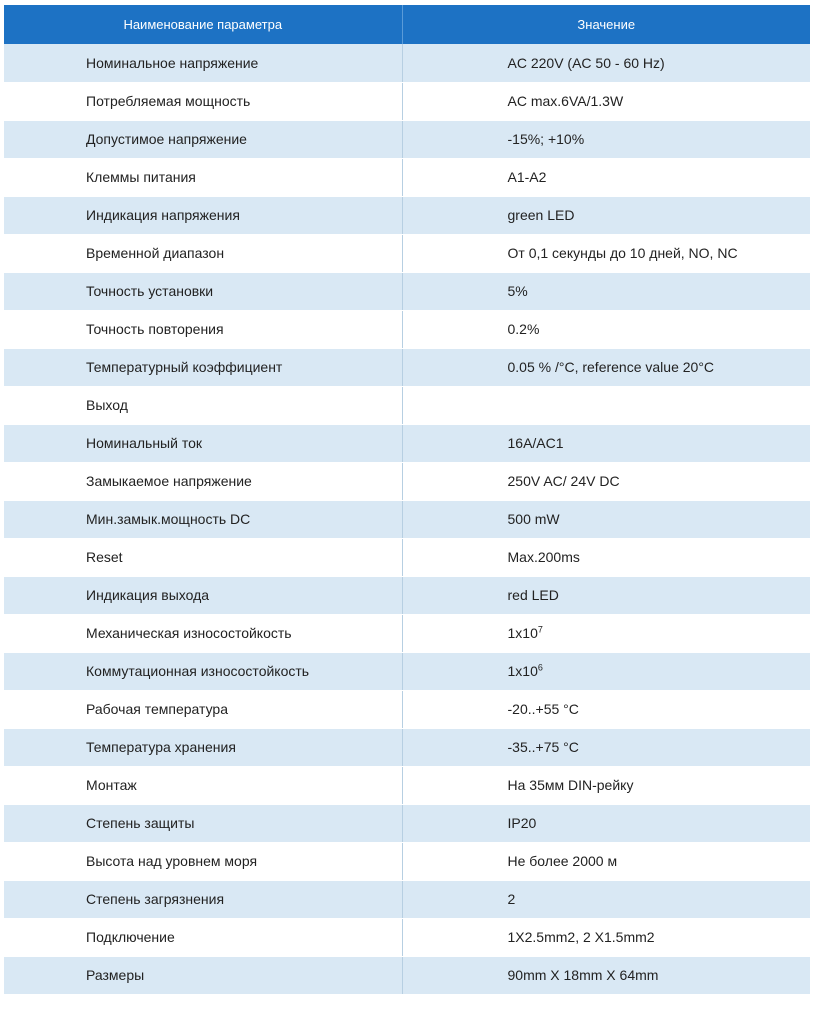 This screenshot has width=818, height=1024. What do you see at coordinates (622, 253) in the screenshot?
I see `param-value-text: От 0,1 секунды до 10 дней, NO, NC` at bounding box center [622, 253].